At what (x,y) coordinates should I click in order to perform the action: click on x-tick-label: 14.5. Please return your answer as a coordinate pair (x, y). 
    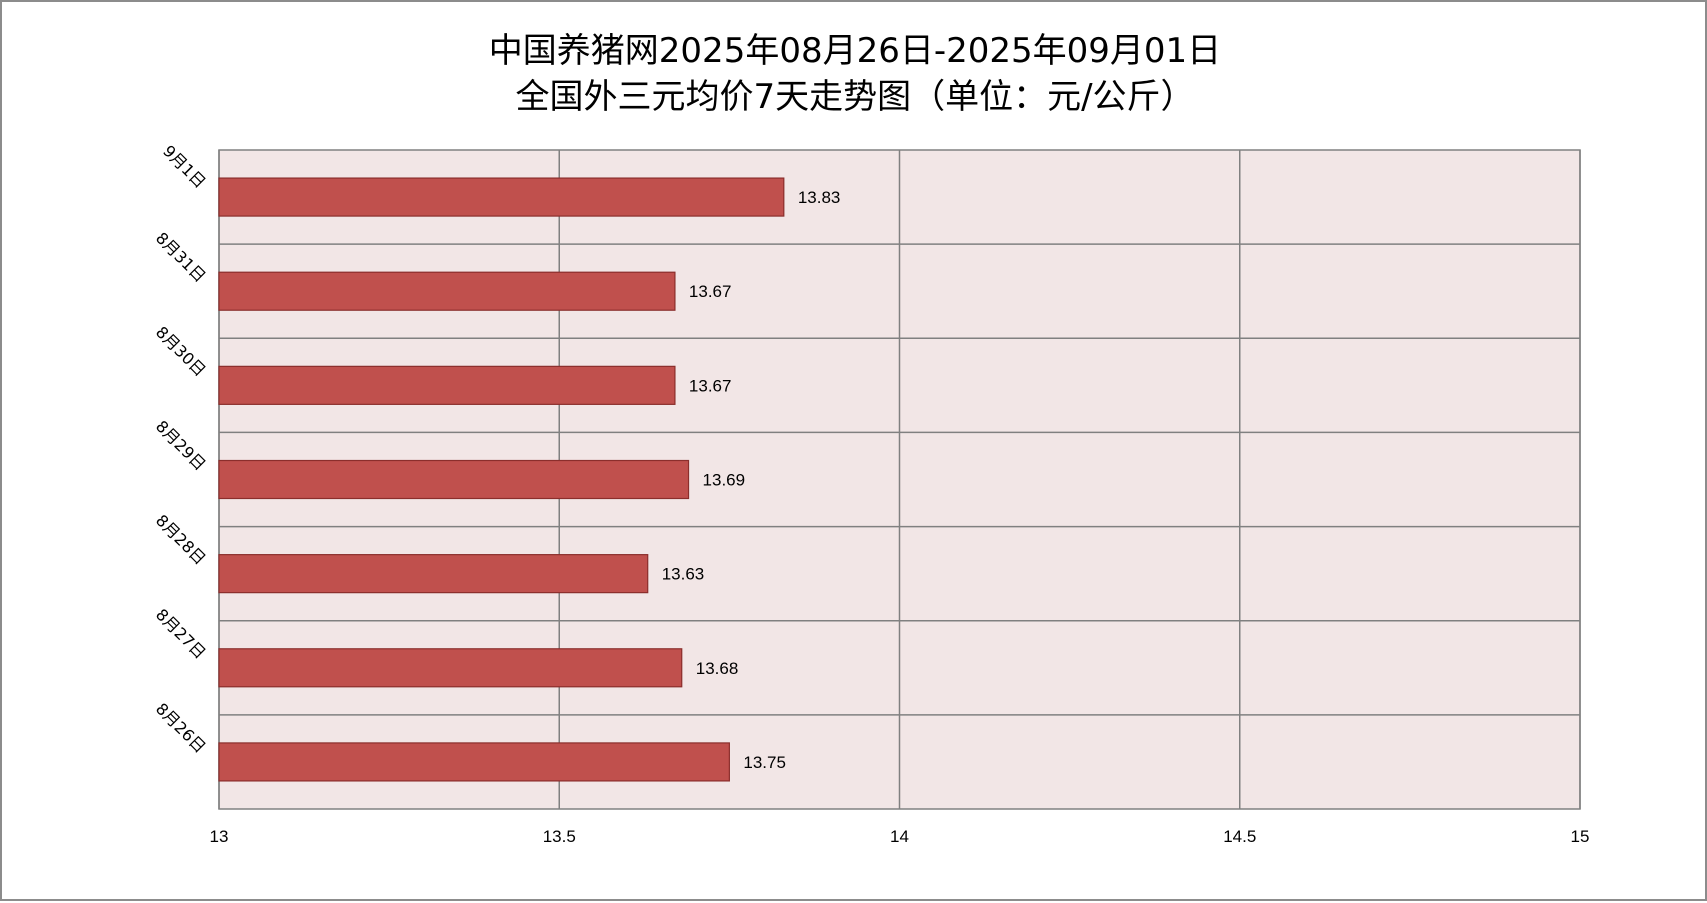
    Looking at the image, I should click on (1239, 836).